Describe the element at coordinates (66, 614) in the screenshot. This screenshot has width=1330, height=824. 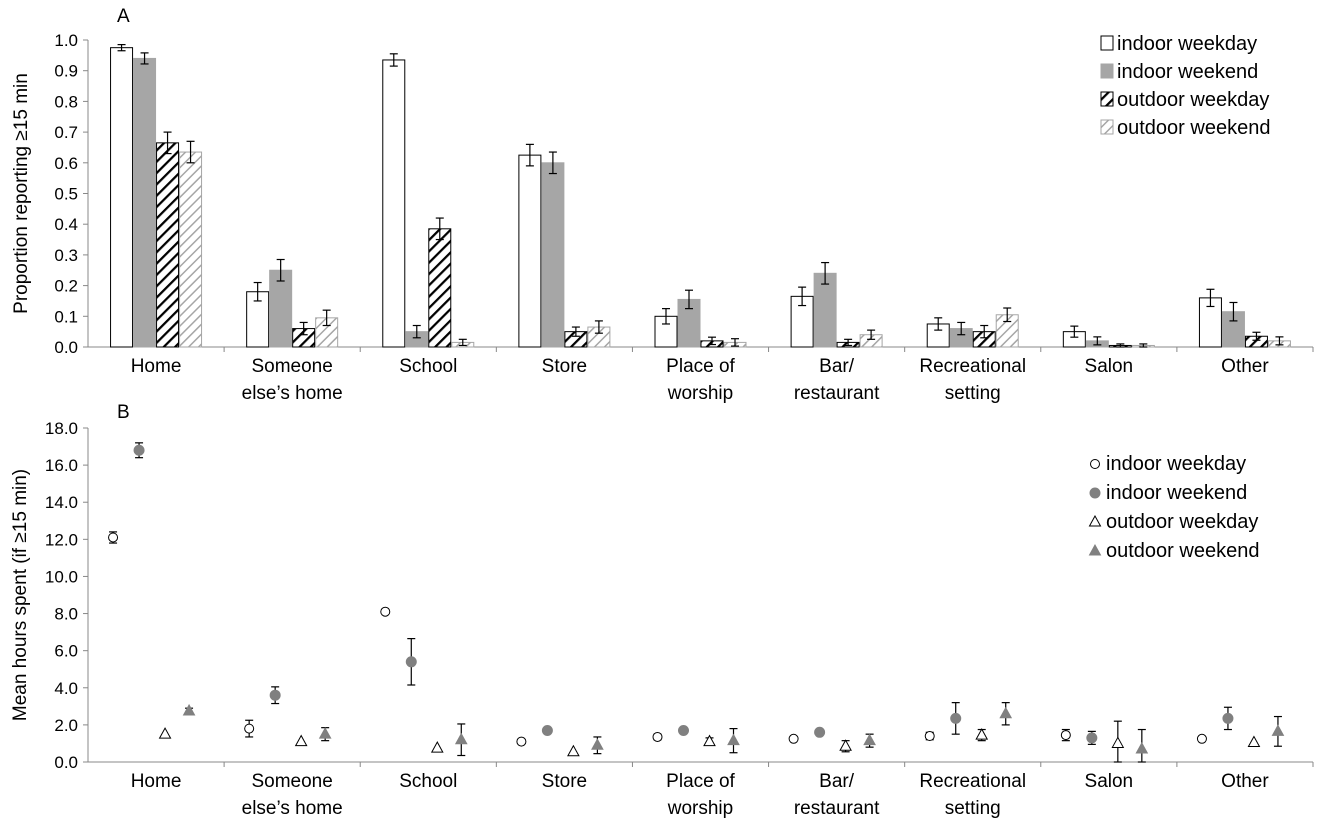
I see `y-tick-label: 8.0` at that location.